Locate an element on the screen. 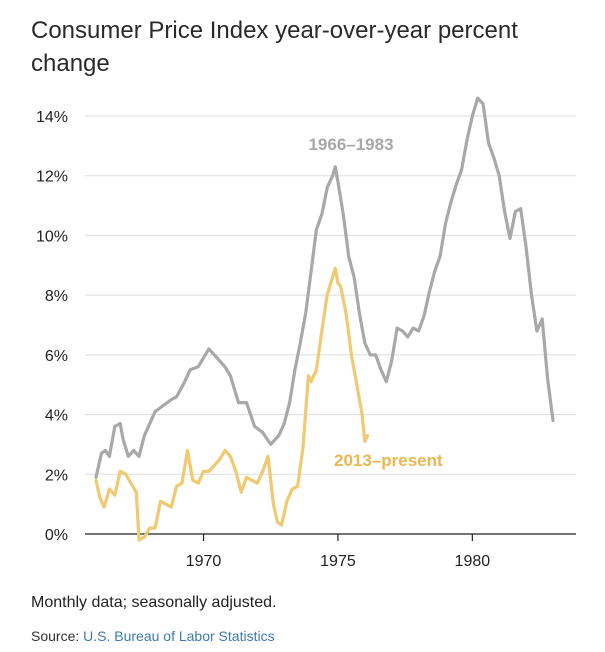 The height and width of the screenshot is (652, 605). x-tick-label: 1975 is located at coordinates (338, 561).